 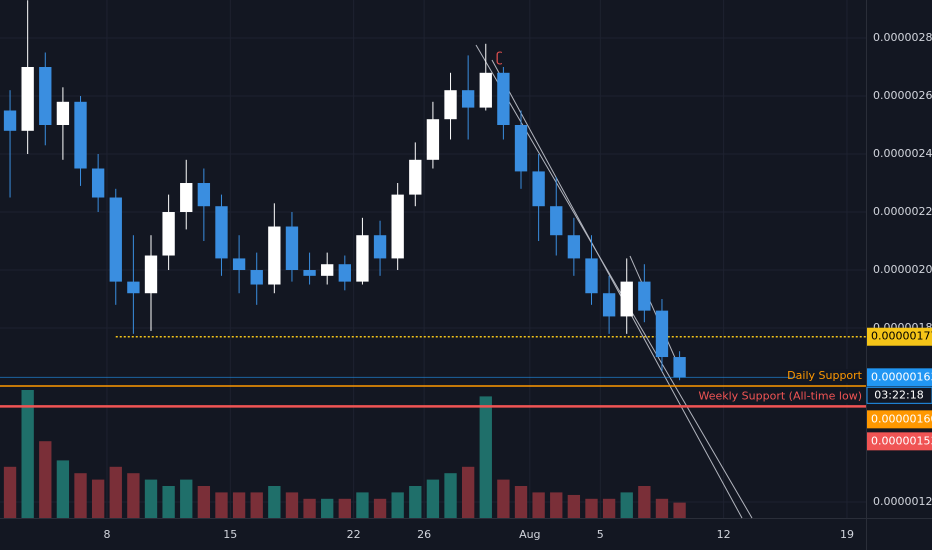 What do you see at coordinates (354, 534) in the screenshot?
I see `x-tick-label: 22` at bounding box center [354, 534].